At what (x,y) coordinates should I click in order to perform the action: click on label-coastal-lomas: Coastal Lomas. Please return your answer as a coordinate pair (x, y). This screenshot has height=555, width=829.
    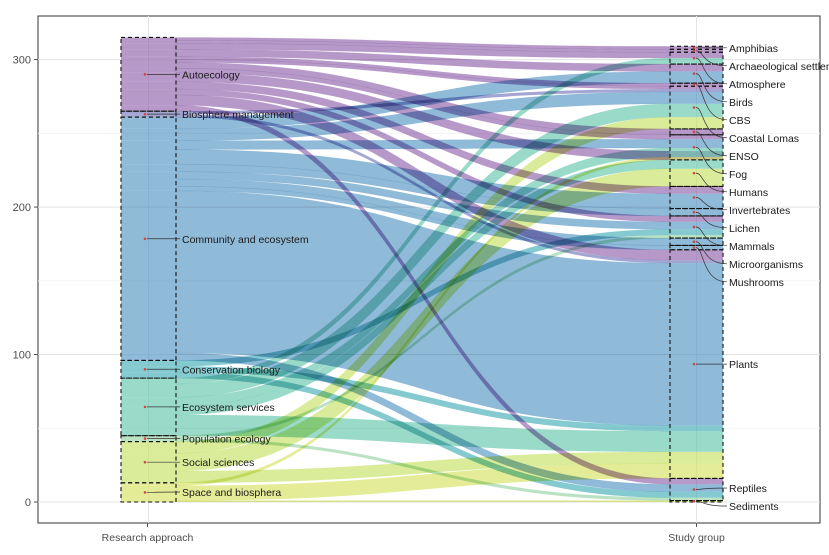
    Looking at the image, I should click on (764, 139).